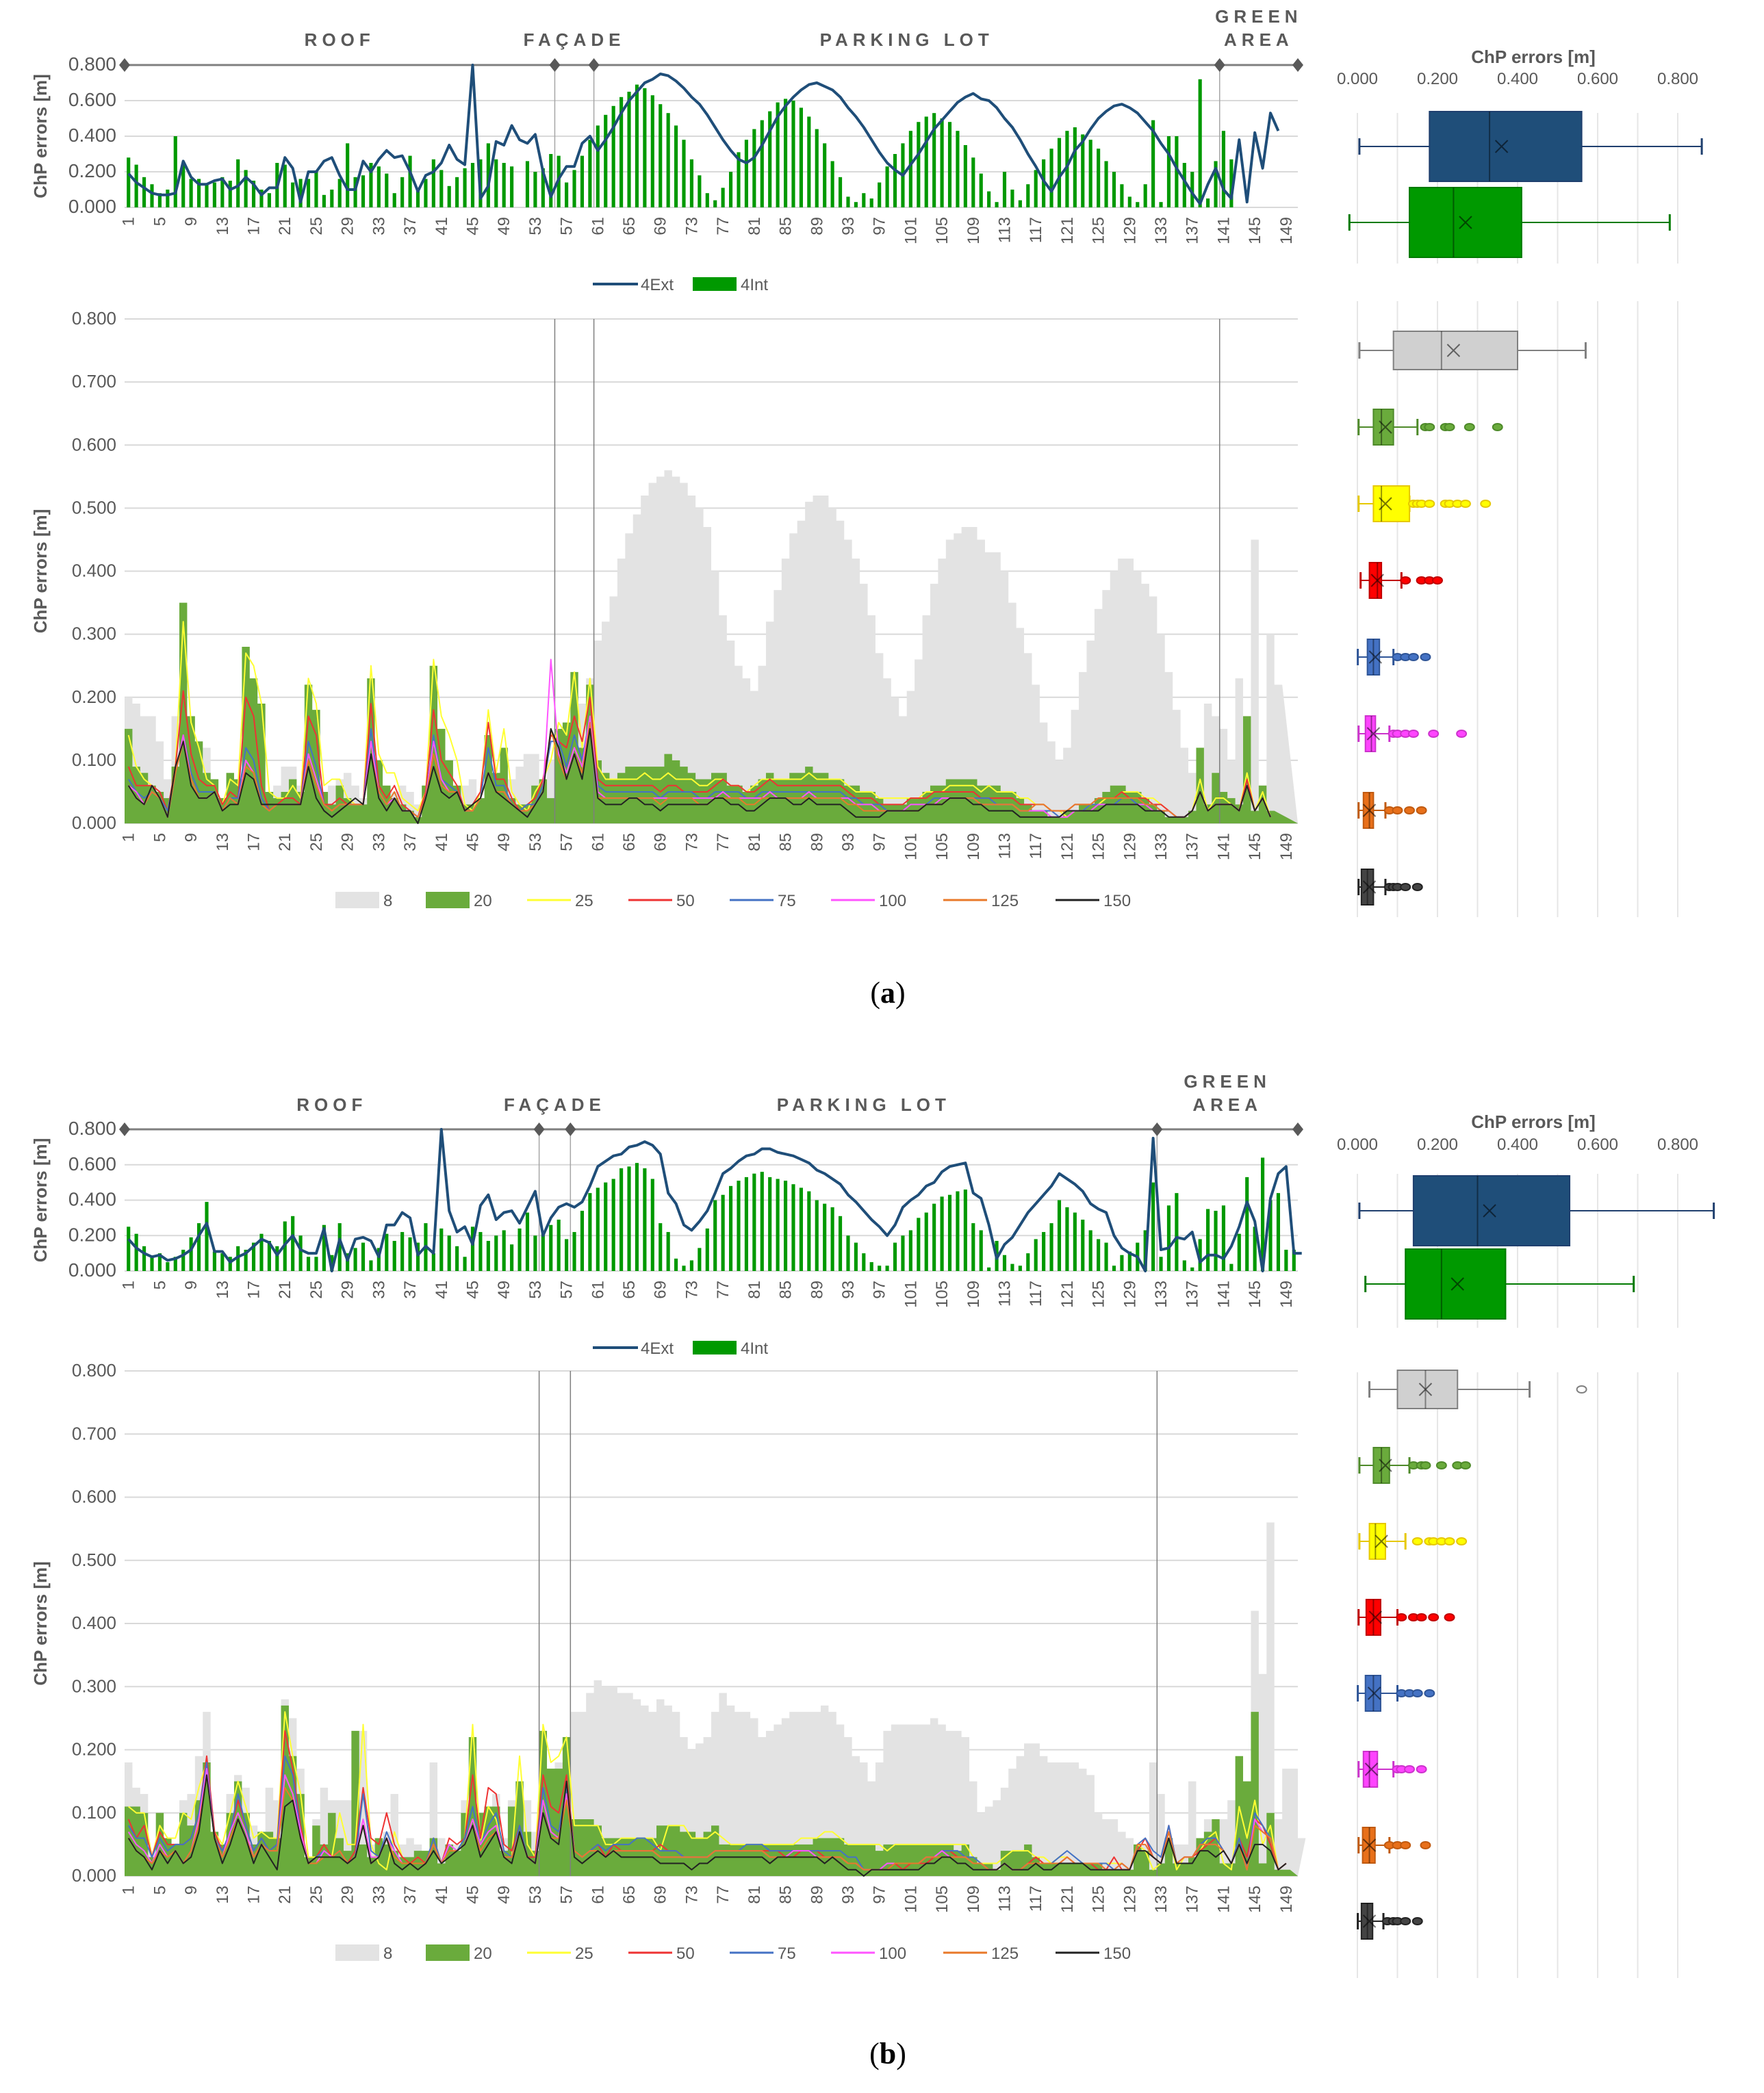  Describe the element at coordinates (191, 837) in the screenshot. I see `x-tick-label: 9` at that location.